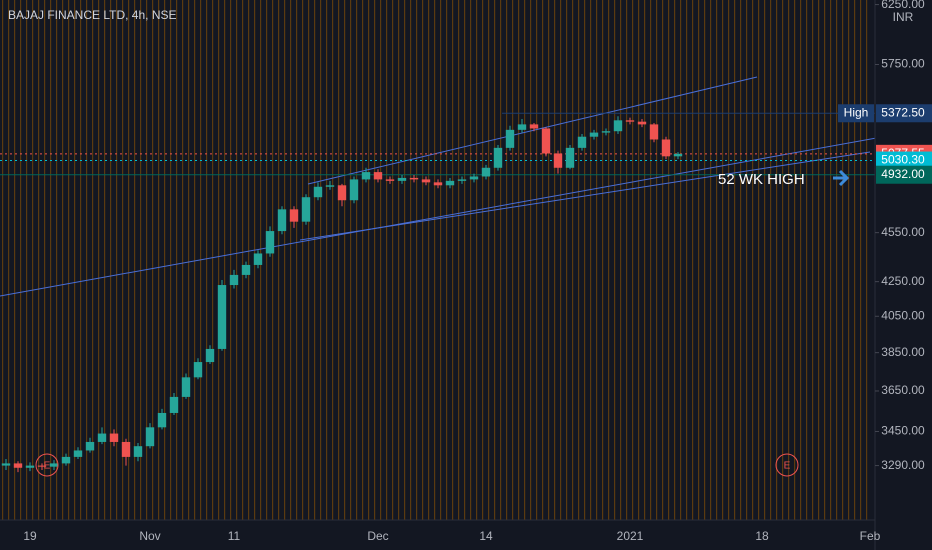 The height and width of the screenshot is (550, 932). What do you see at coordinates (903, 232) in the screenshot?
I see `y-tick-label: 4550.00` at bounding box center [903, 232].